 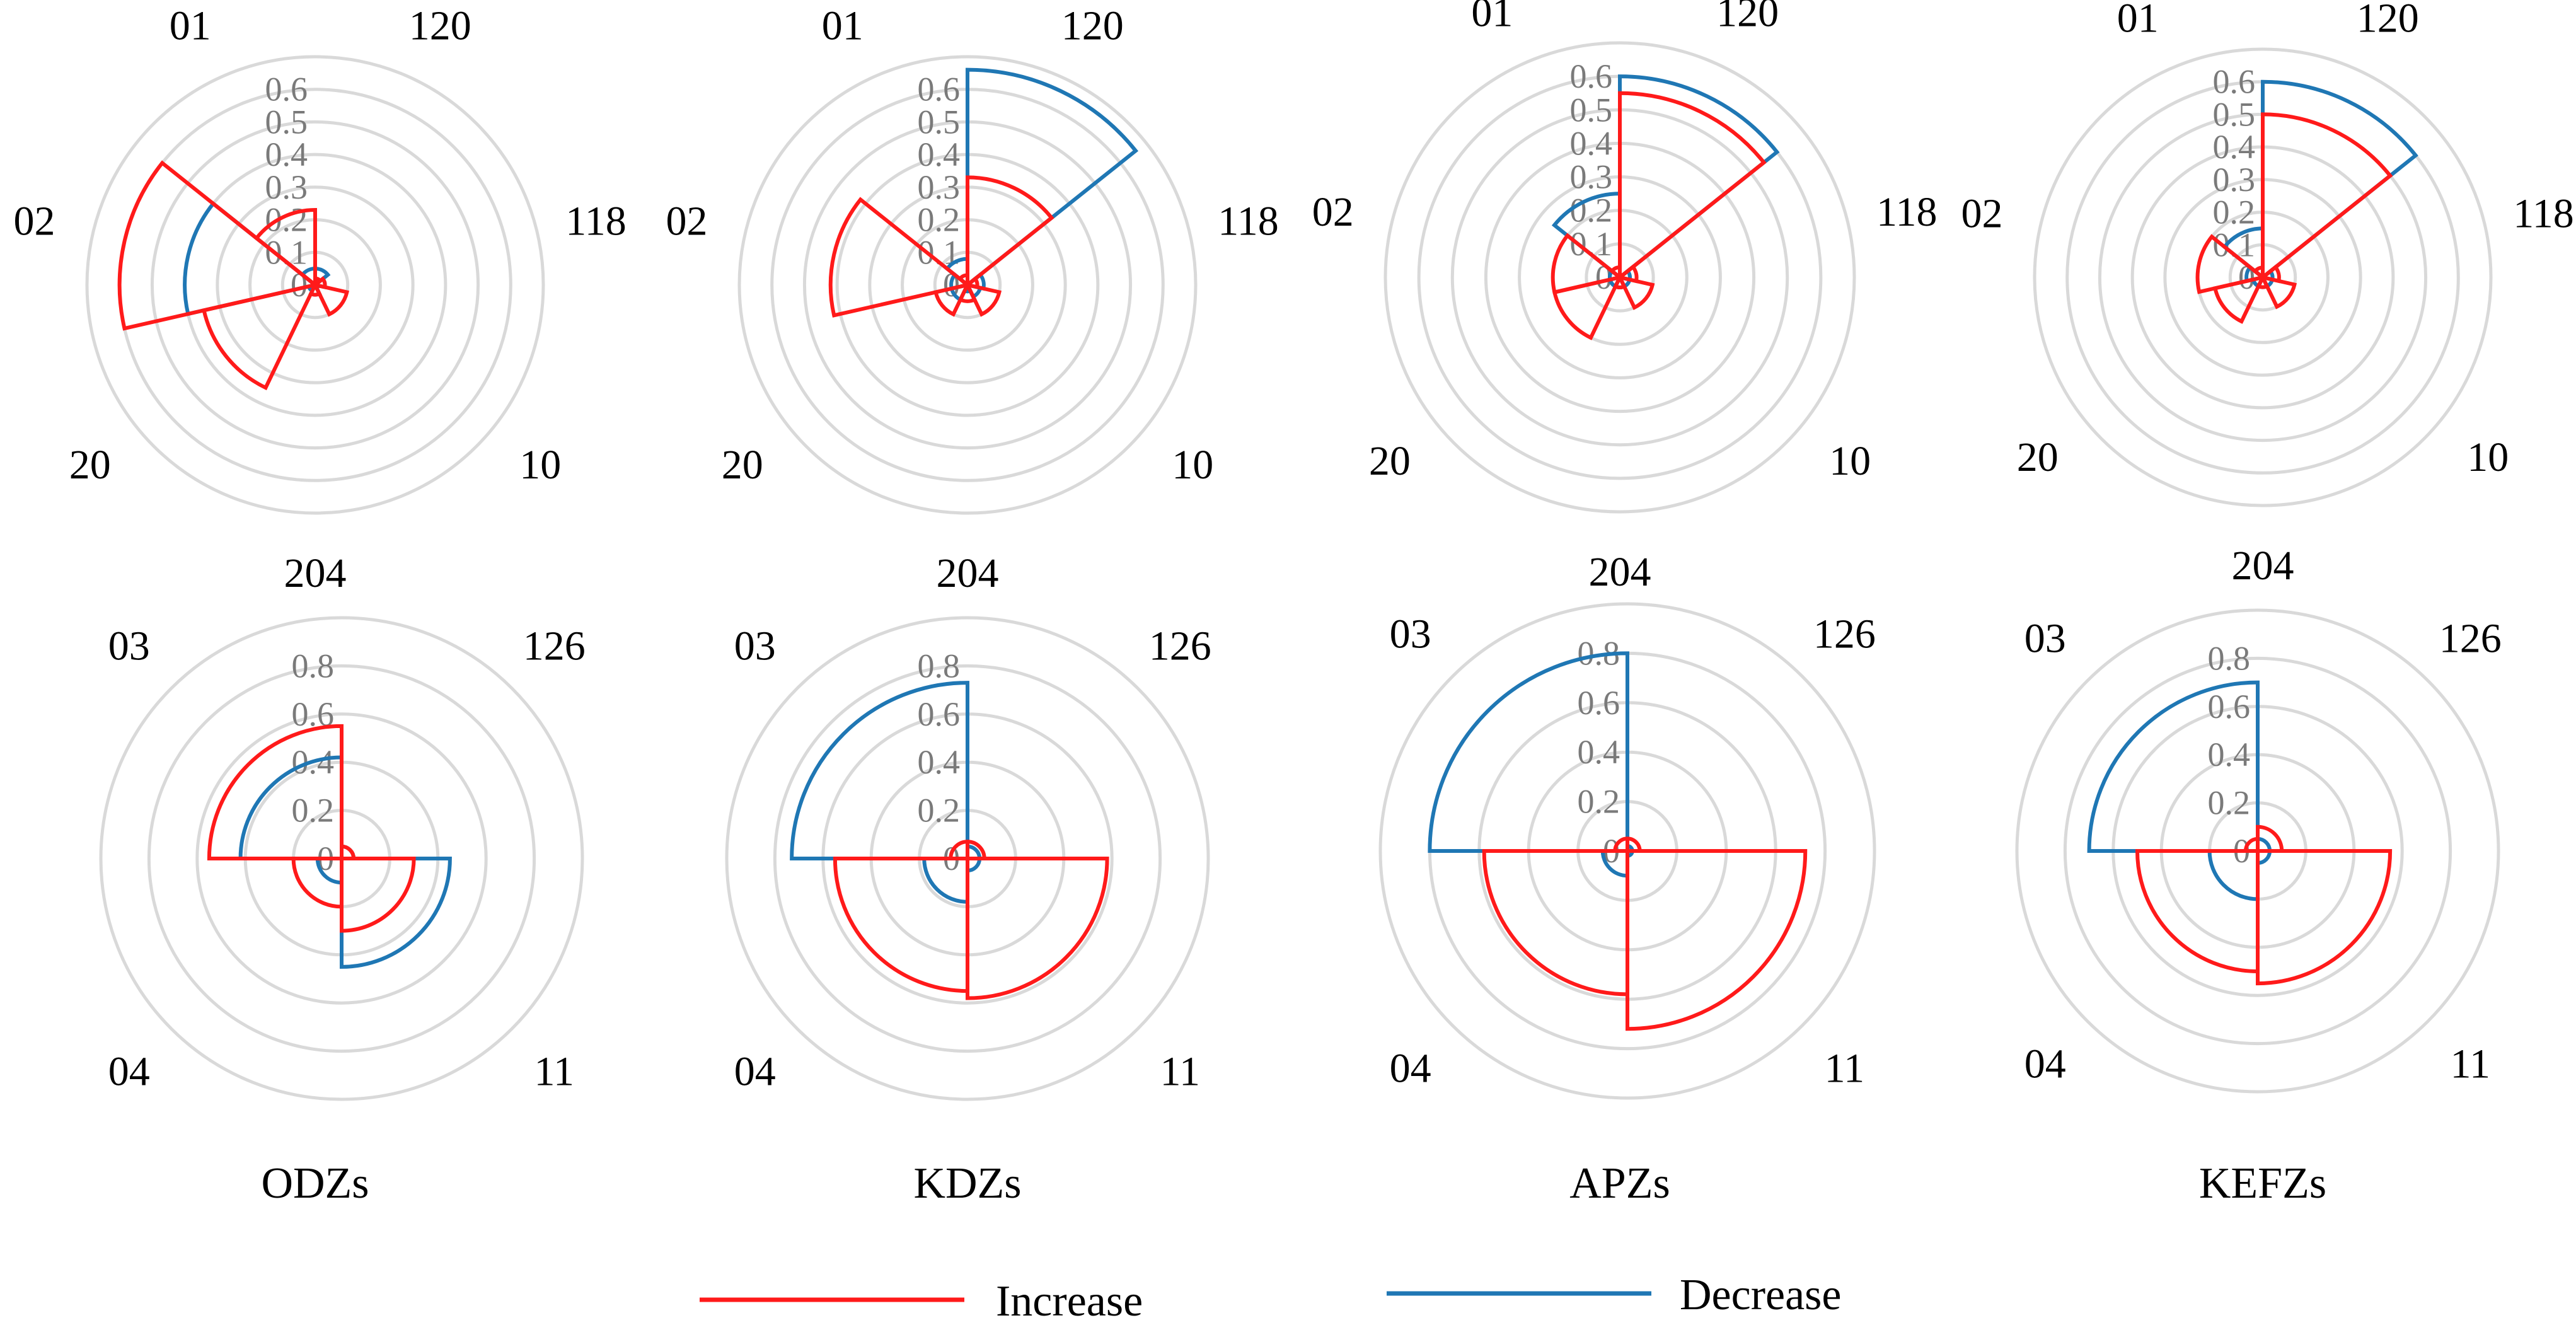 I want to click on category-label: 204, so click(x=1620, y=572).